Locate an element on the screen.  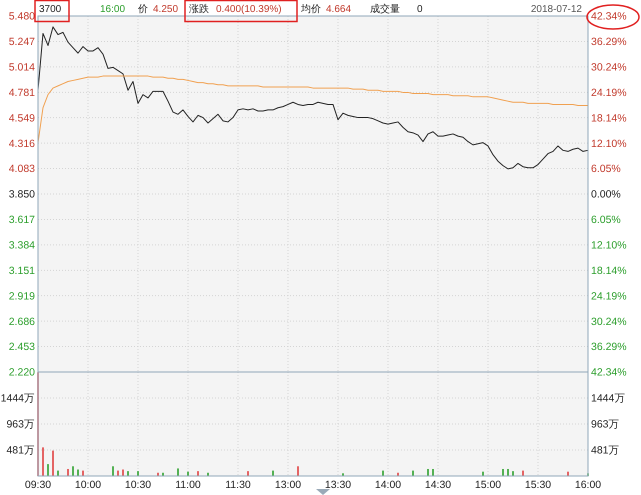
y-tick-label: 2.453 is located at coordinates (22, 347).